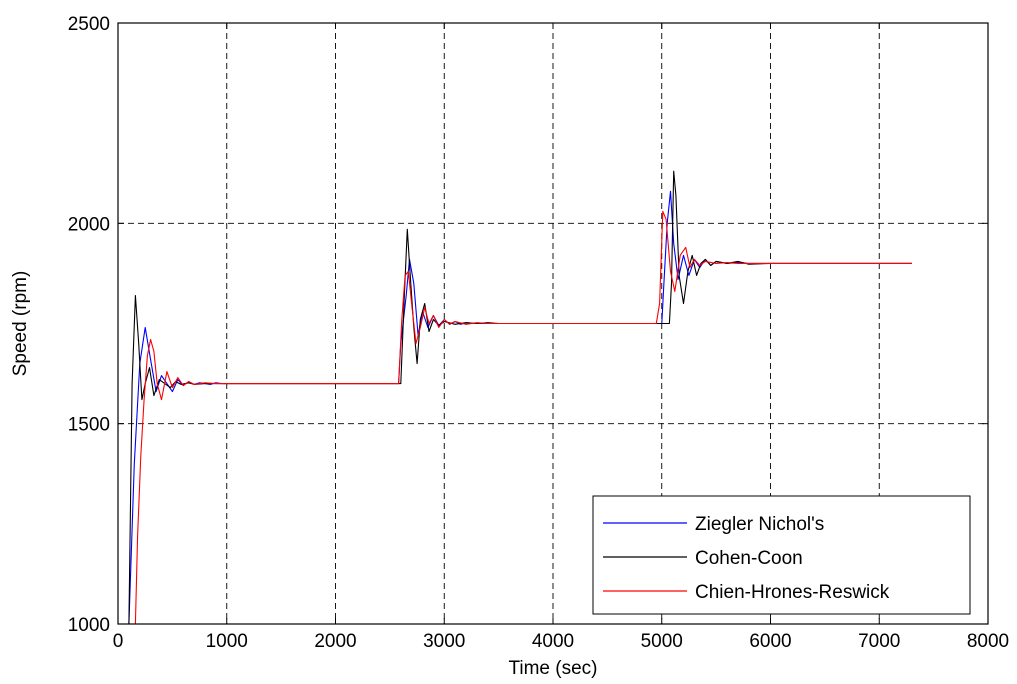  I want to click on x-axis-label: Time (sec), so click(552, 668).